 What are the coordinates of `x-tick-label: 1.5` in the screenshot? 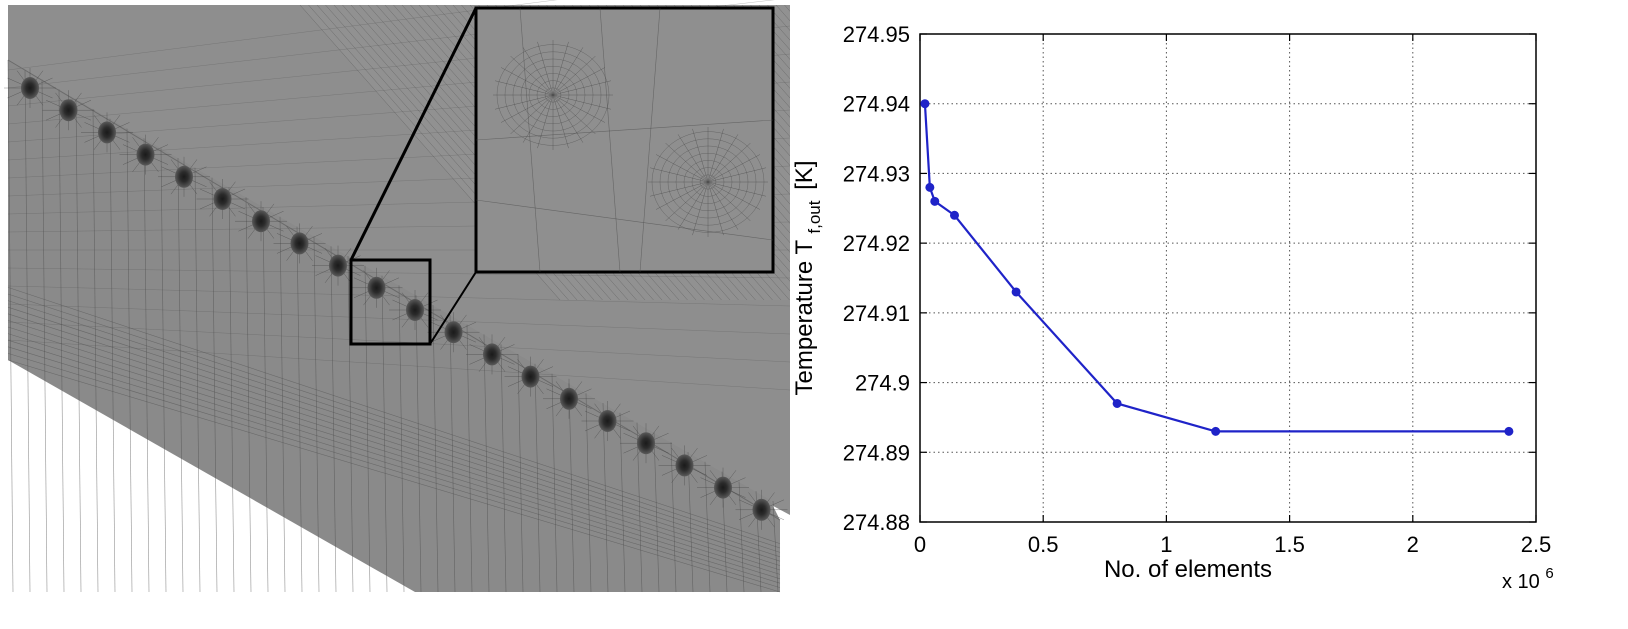 It's located at (1289, 544).